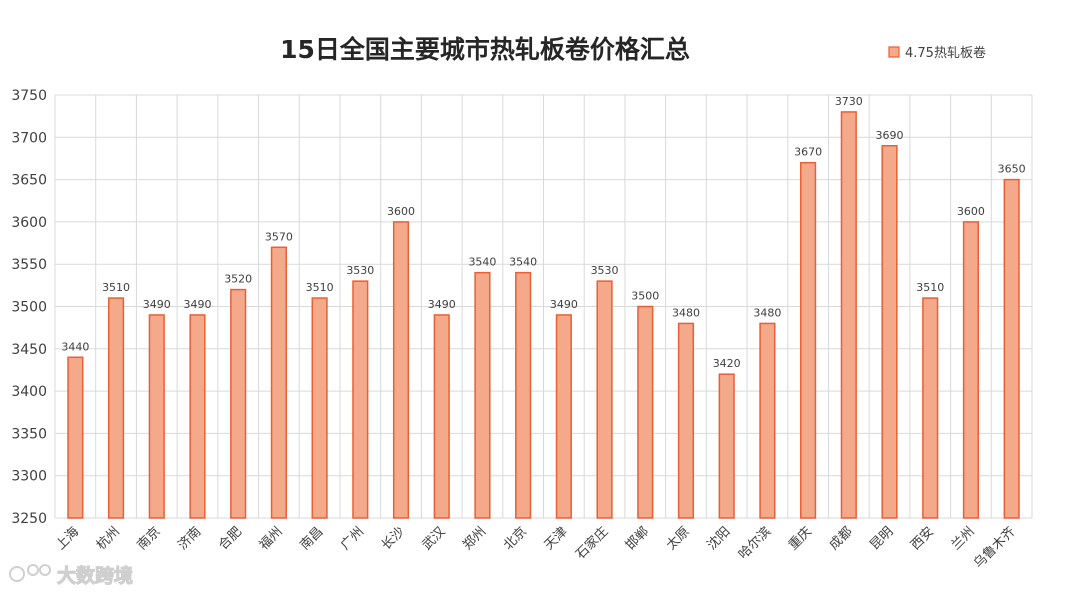 This screenshot has height=598, width=1080. What do you see at coordinates (352, 538) in the screenshot?
I see `x-tick-label: 广州` at bounding box center [352, 538].